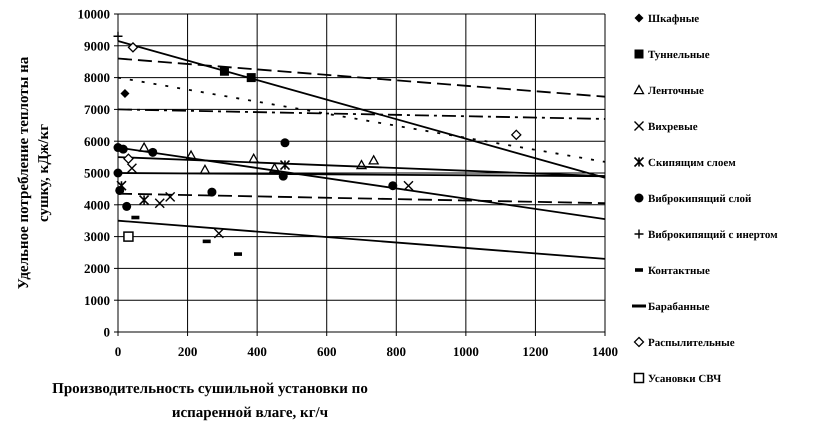  I want to click on y-tick-label: 5000, so click(97, 173).